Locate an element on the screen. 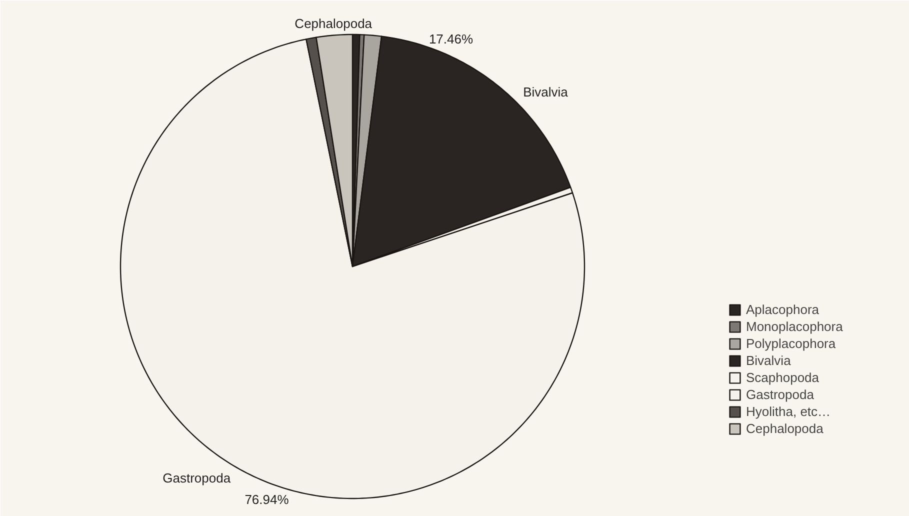 Image resolution: width=909 pixels, height=516 pixels. legend-label: Monoplacophora is located at coordinates (794, 326).